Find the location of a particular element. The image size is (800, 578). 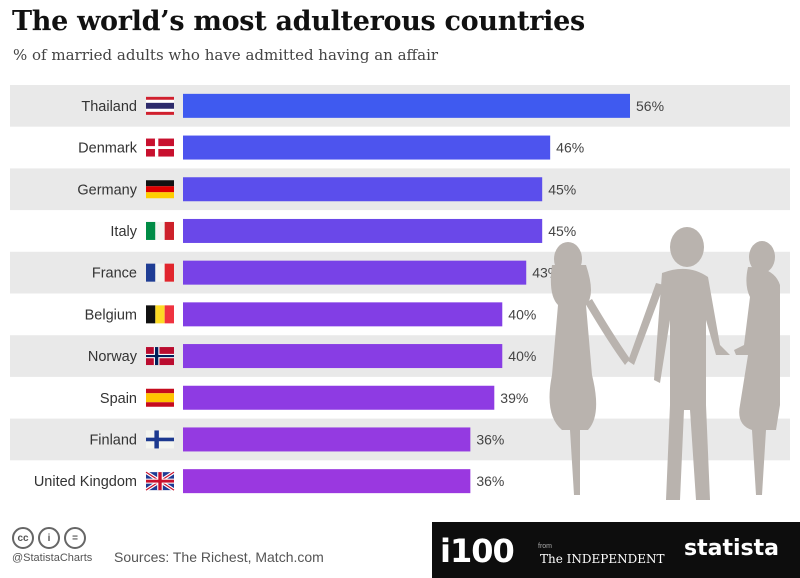

thailand-flag-icon is located at coordinates (160, 105).